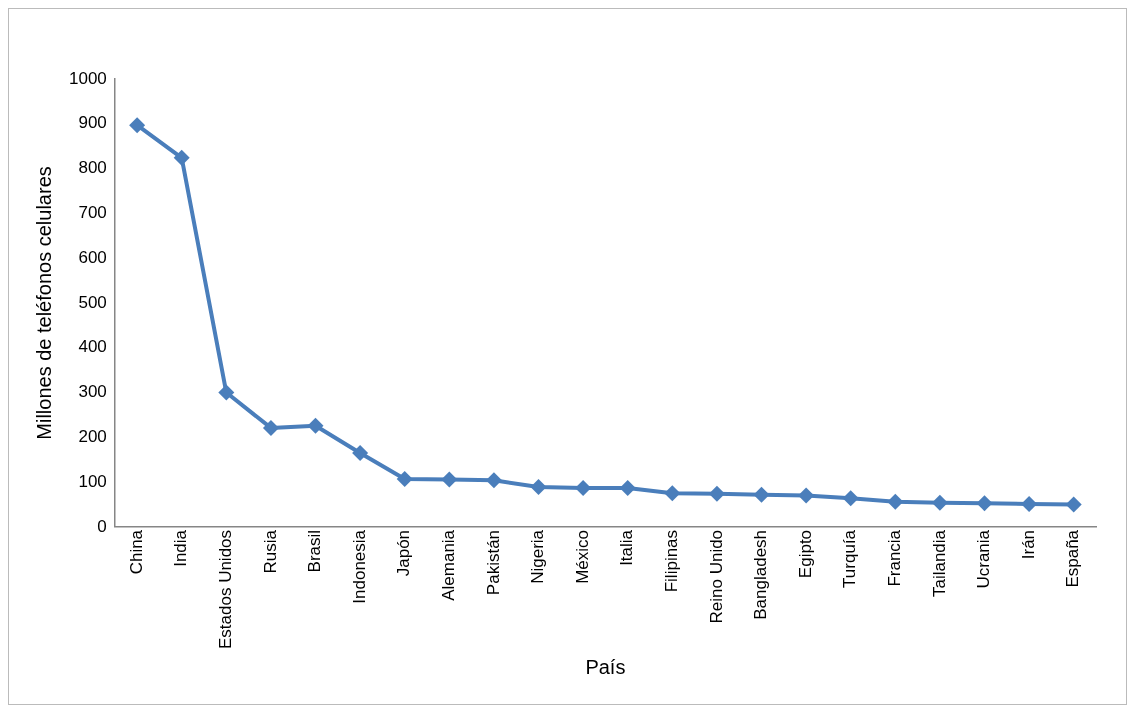  Describe the element at coordinates (102, 526) in the screenshot. I see `y-tick-label: 0` at that location.